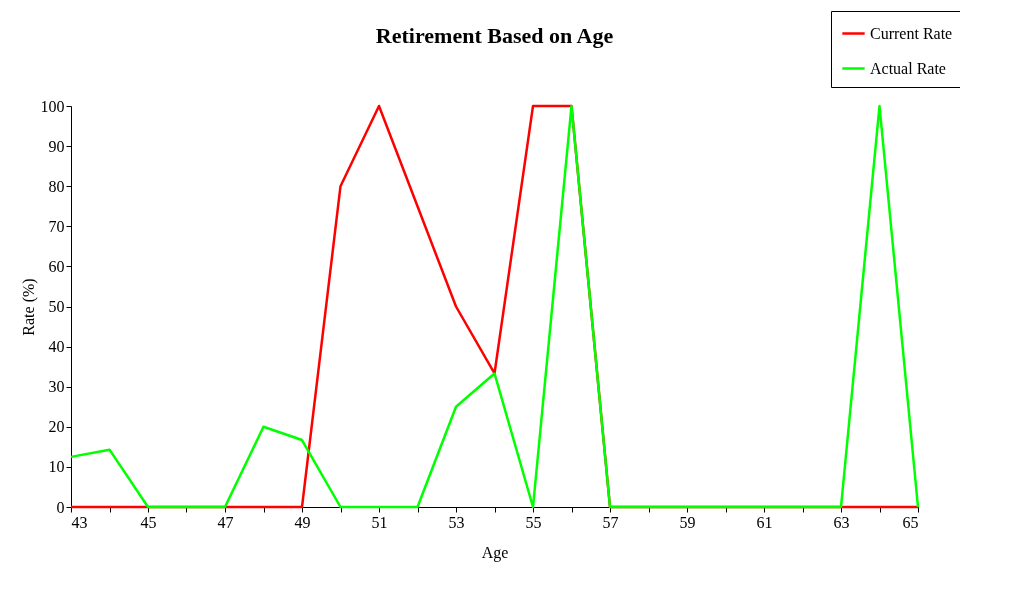 Image resolution: width=1012 pixels, height=592 pixels. What do you see at coordinates (379, 522) in the screenshot?
I see `x-tick-label: 51` at bounding box center [379, 522].